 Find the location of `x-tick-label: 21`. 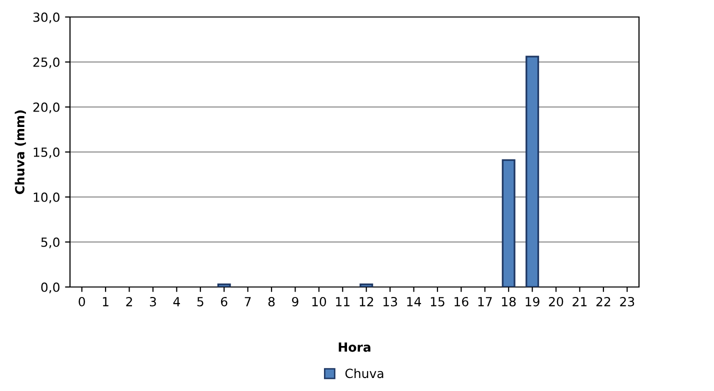

x-tick-label: 21 is located at coordinates (579, 301).